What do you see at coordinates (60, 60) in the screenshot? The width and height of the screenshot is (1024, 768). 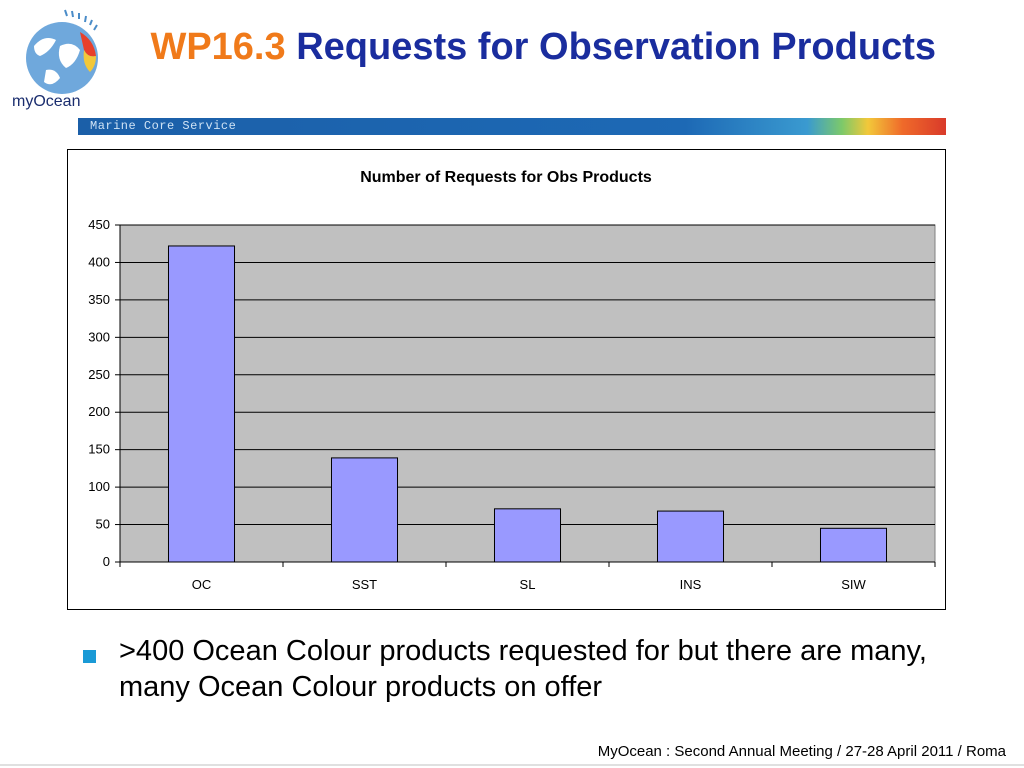 I see `myocean-logo: myOcean` at bounding box center [60, 60].